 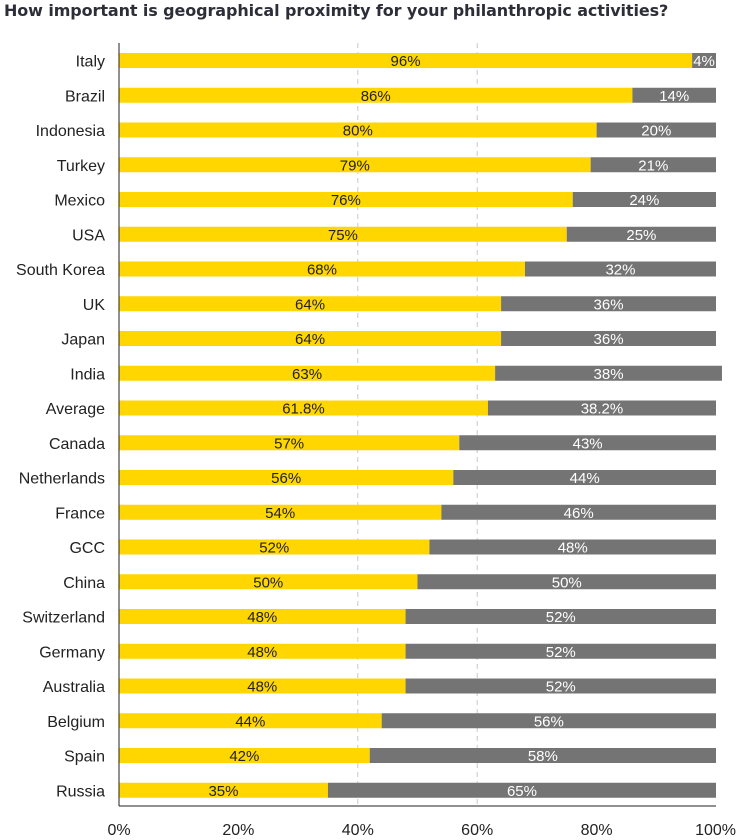 I want to click on category-label-13: France, so click(x=80, y=513).